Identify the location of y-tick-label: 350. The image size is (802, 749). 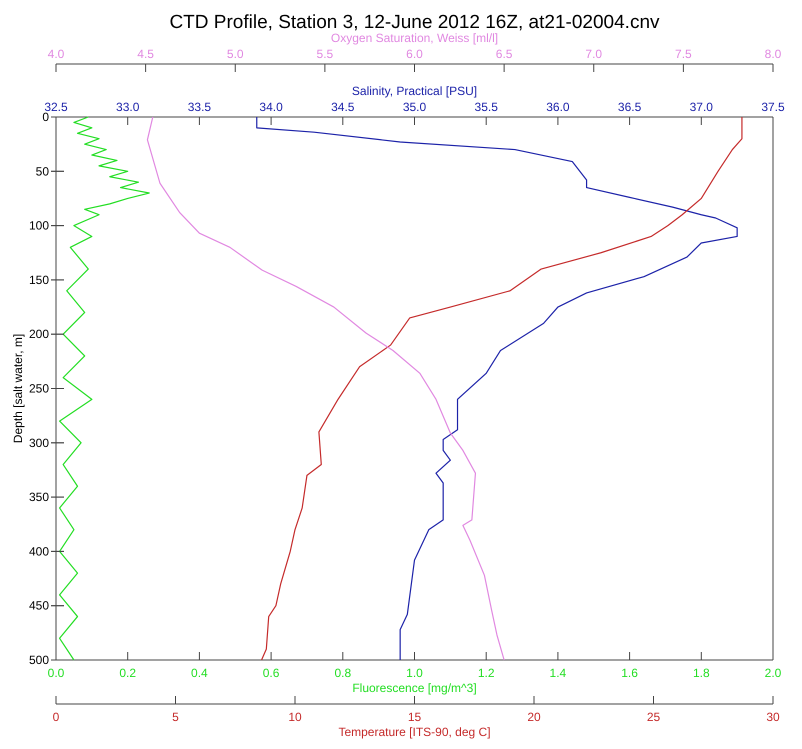
(39, 497).